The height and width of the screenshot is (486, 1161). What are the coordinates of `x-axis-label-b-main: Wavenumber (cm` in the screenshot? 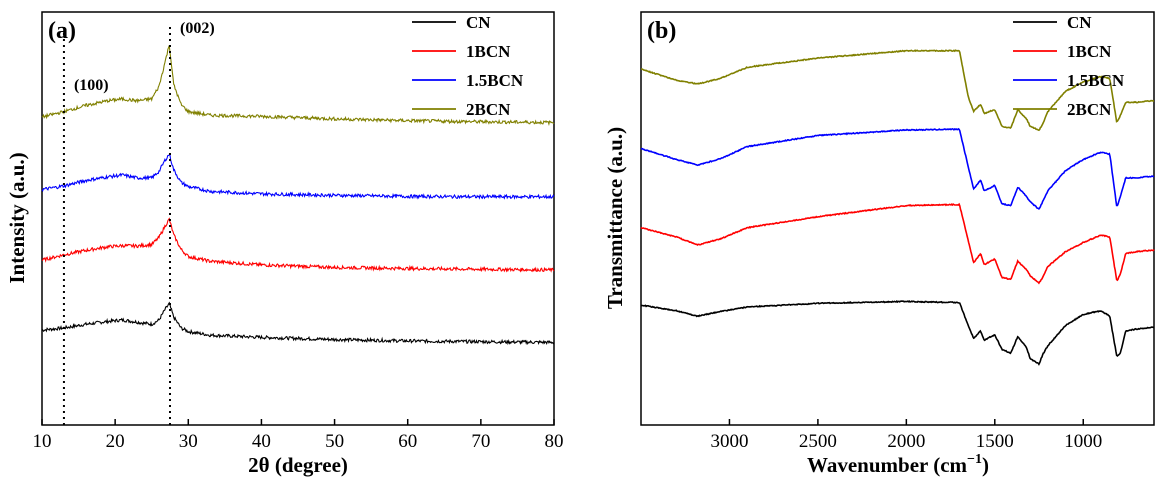 It's located at (887, 465).